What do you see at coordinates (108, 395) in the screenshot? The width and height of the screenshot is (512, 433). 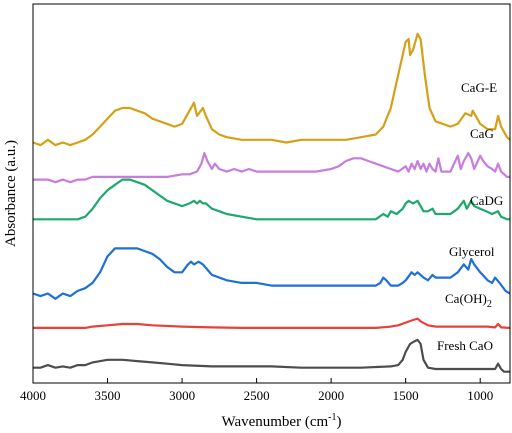 I see `x-tick-label-3500: 3500` at bounding box center [108, 395].